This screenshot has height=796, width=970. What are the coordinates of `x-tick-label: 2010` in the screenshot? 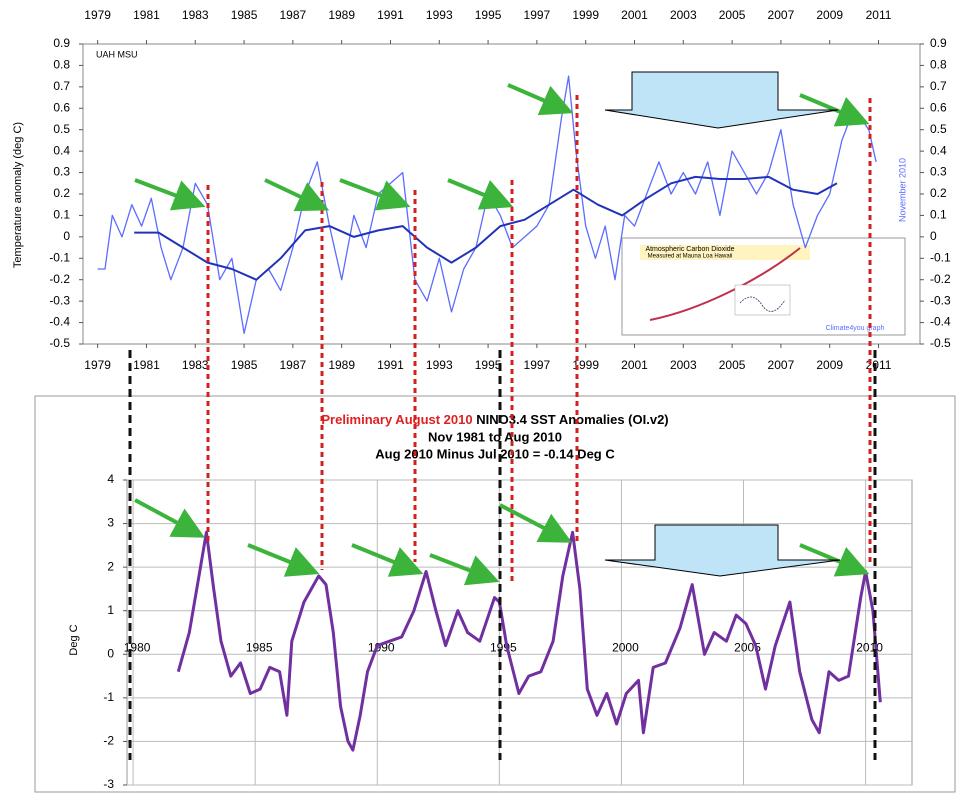 It's located at (869, 647).